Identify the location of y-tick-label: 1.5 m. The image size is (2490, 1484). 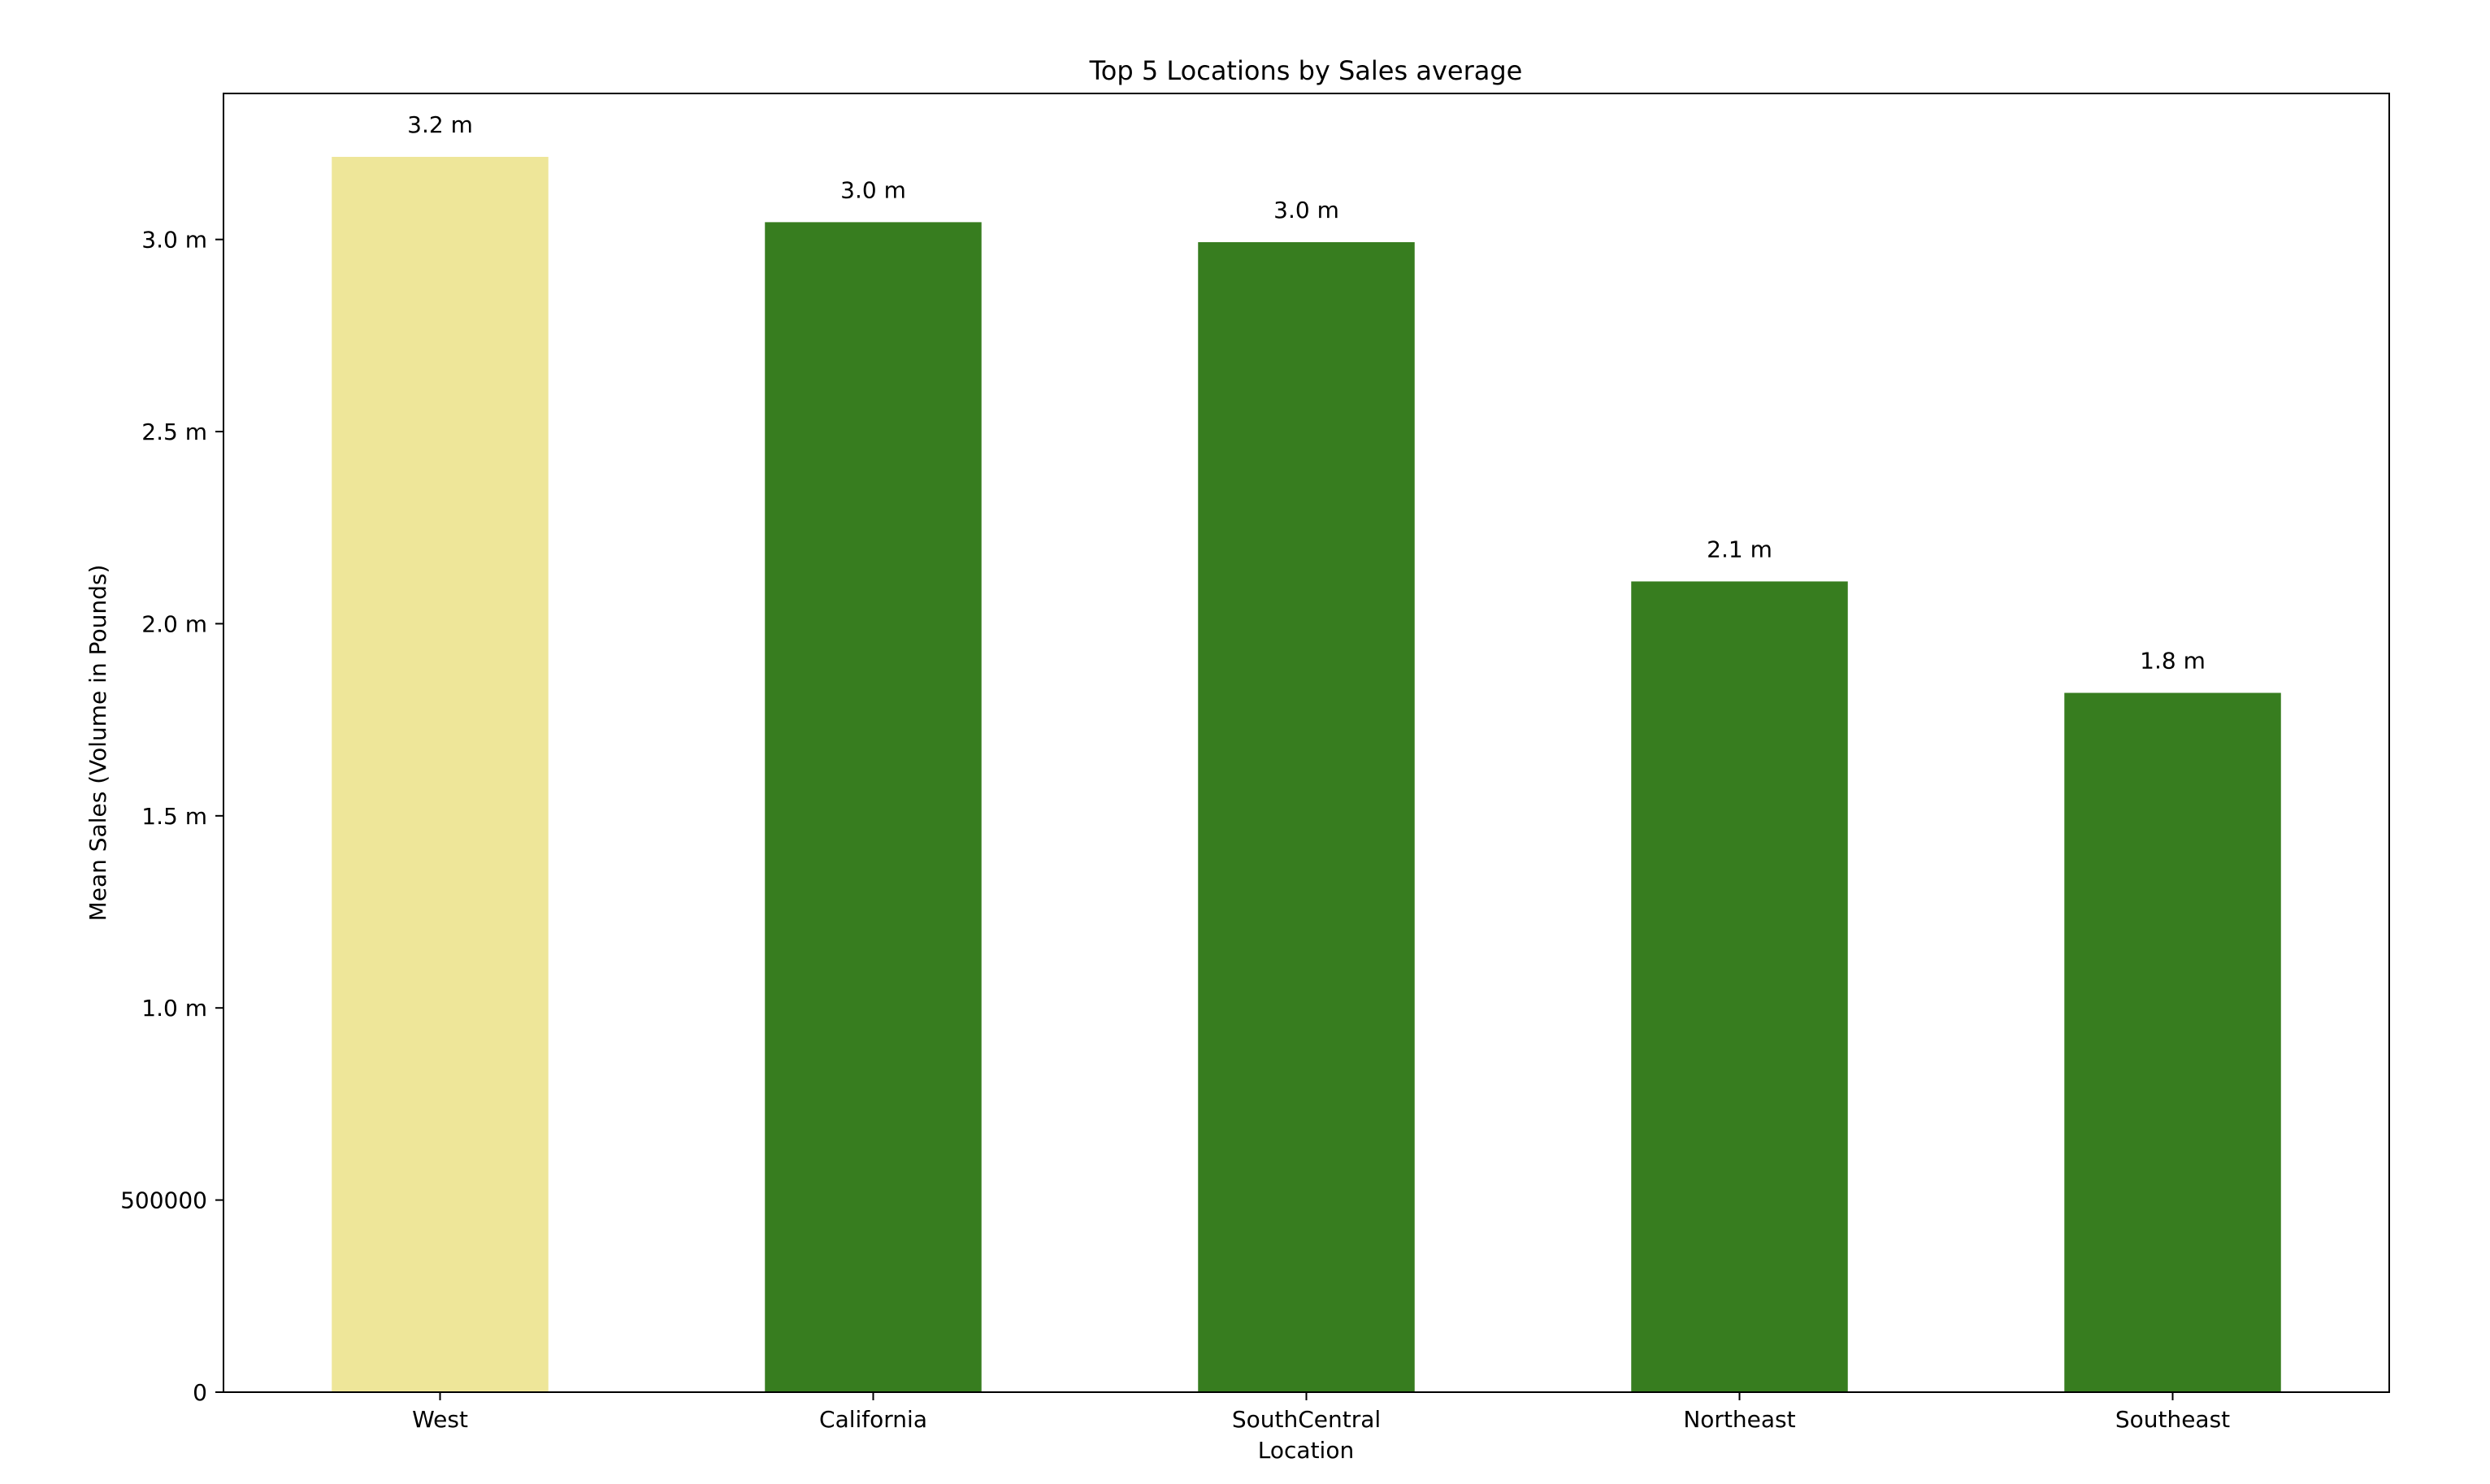
(174, 816).